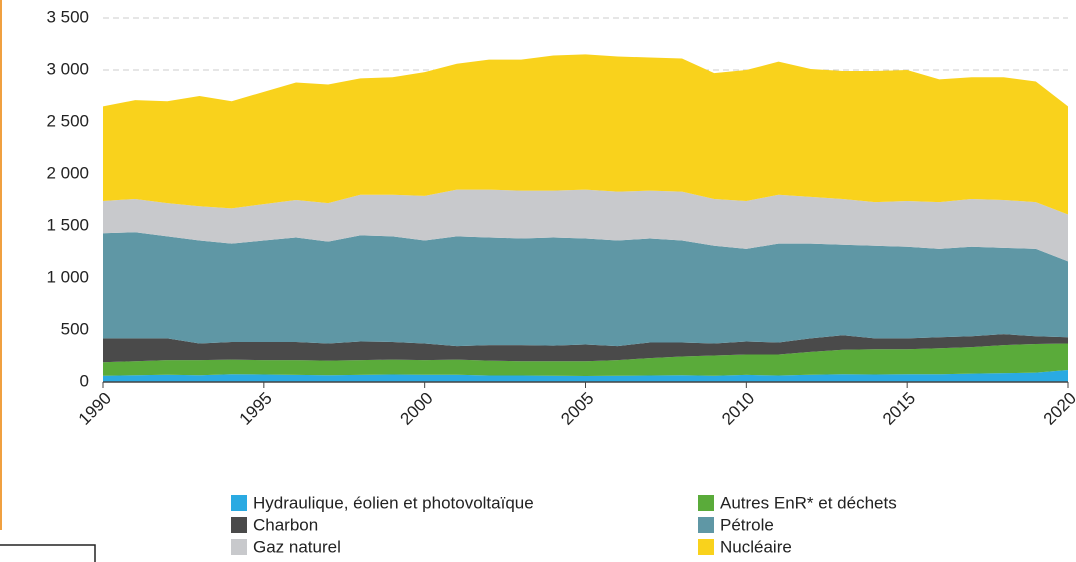  What do you see at coordinates (67, 276) in the screenshot?
I see `y-tick-label: 1 000` at bounding box center [67, 276].